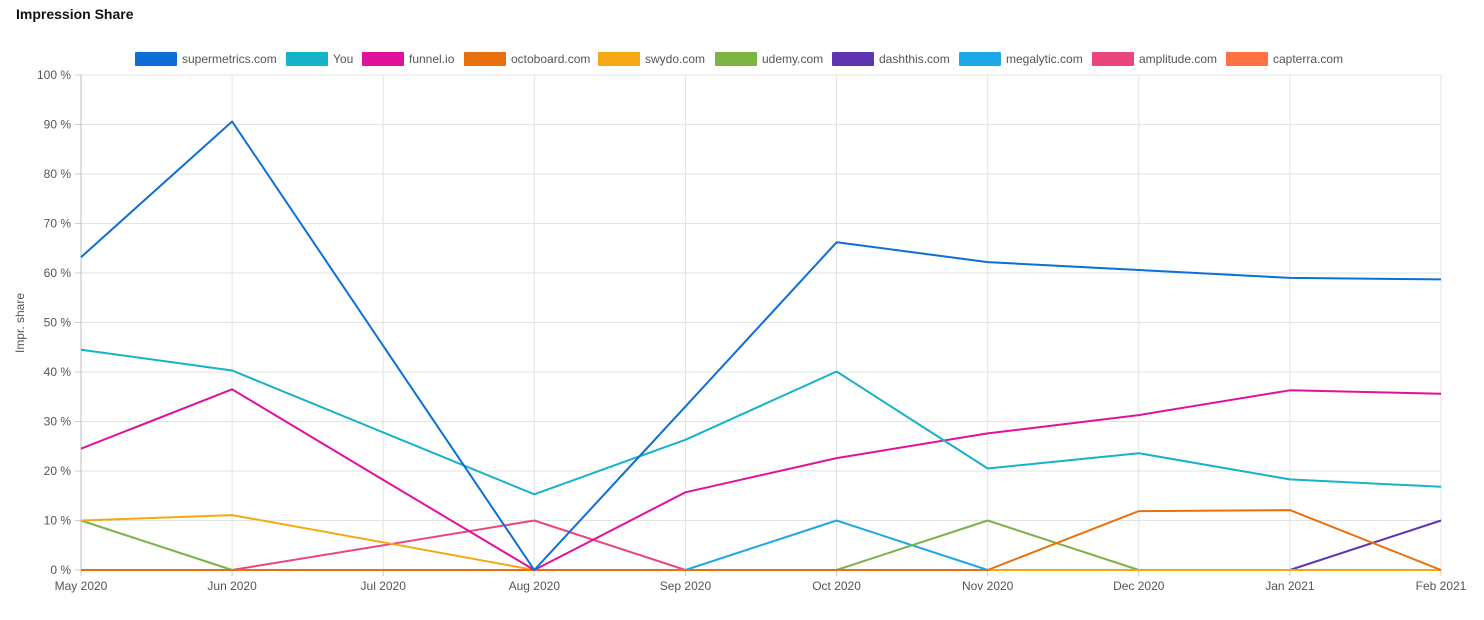  What do you see at coordinates (81, 586) in the screenshot?
I see `x-tick-label: May 2020` at bounding box center [81, 586].